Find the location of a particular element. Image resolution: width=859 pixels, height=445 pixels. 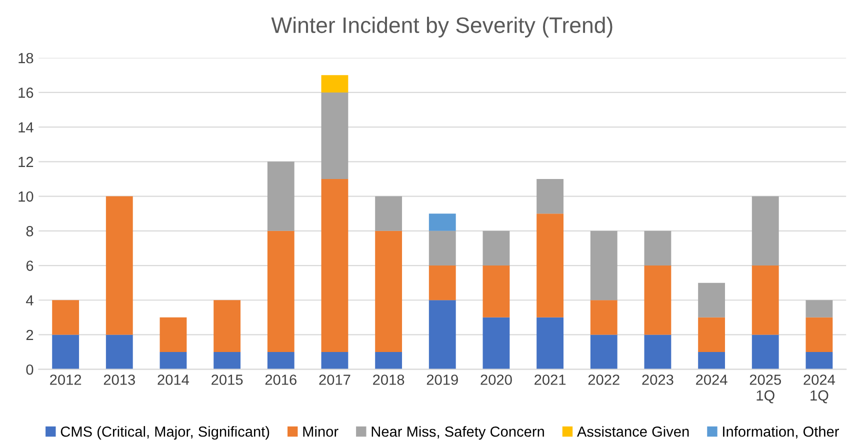

x-tick-label: 2013 is located at coordinates (119, 379).